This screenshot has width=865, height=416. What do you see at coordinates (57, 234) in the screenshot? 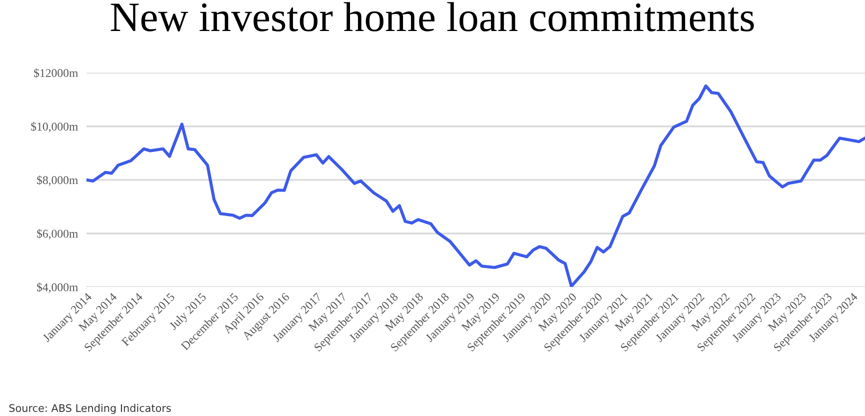
I see `y-tick-label: $6,000m` at bounding box center [57, 234].